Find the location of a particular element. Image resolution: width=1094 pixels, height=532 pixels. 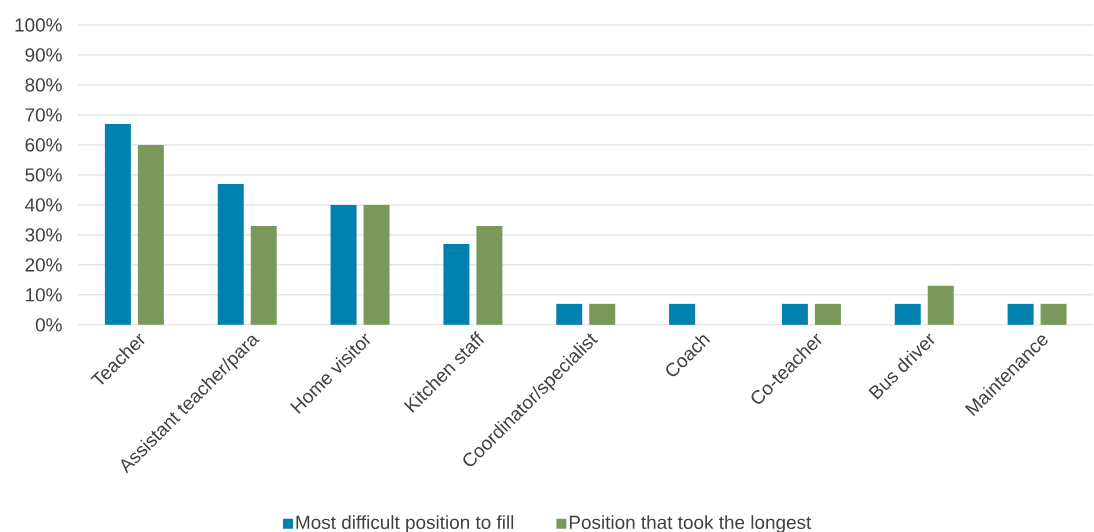

legend-label: Position that took the longest is located at coordinates (690, 523).